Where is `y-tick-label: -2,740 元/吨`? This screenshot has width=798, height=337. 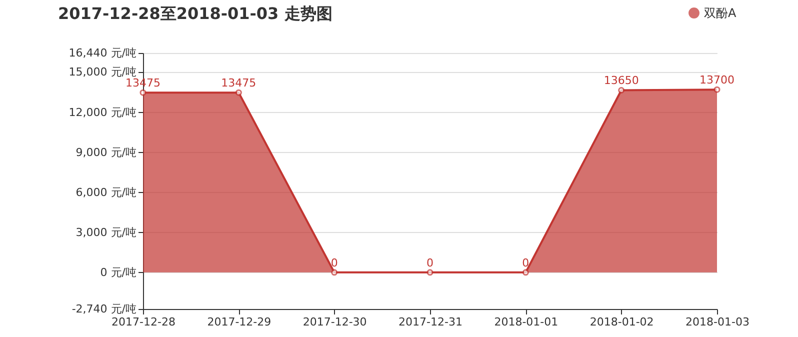
y-tick-label: -2,740 元/吨 is located at coordinates (104, 309).